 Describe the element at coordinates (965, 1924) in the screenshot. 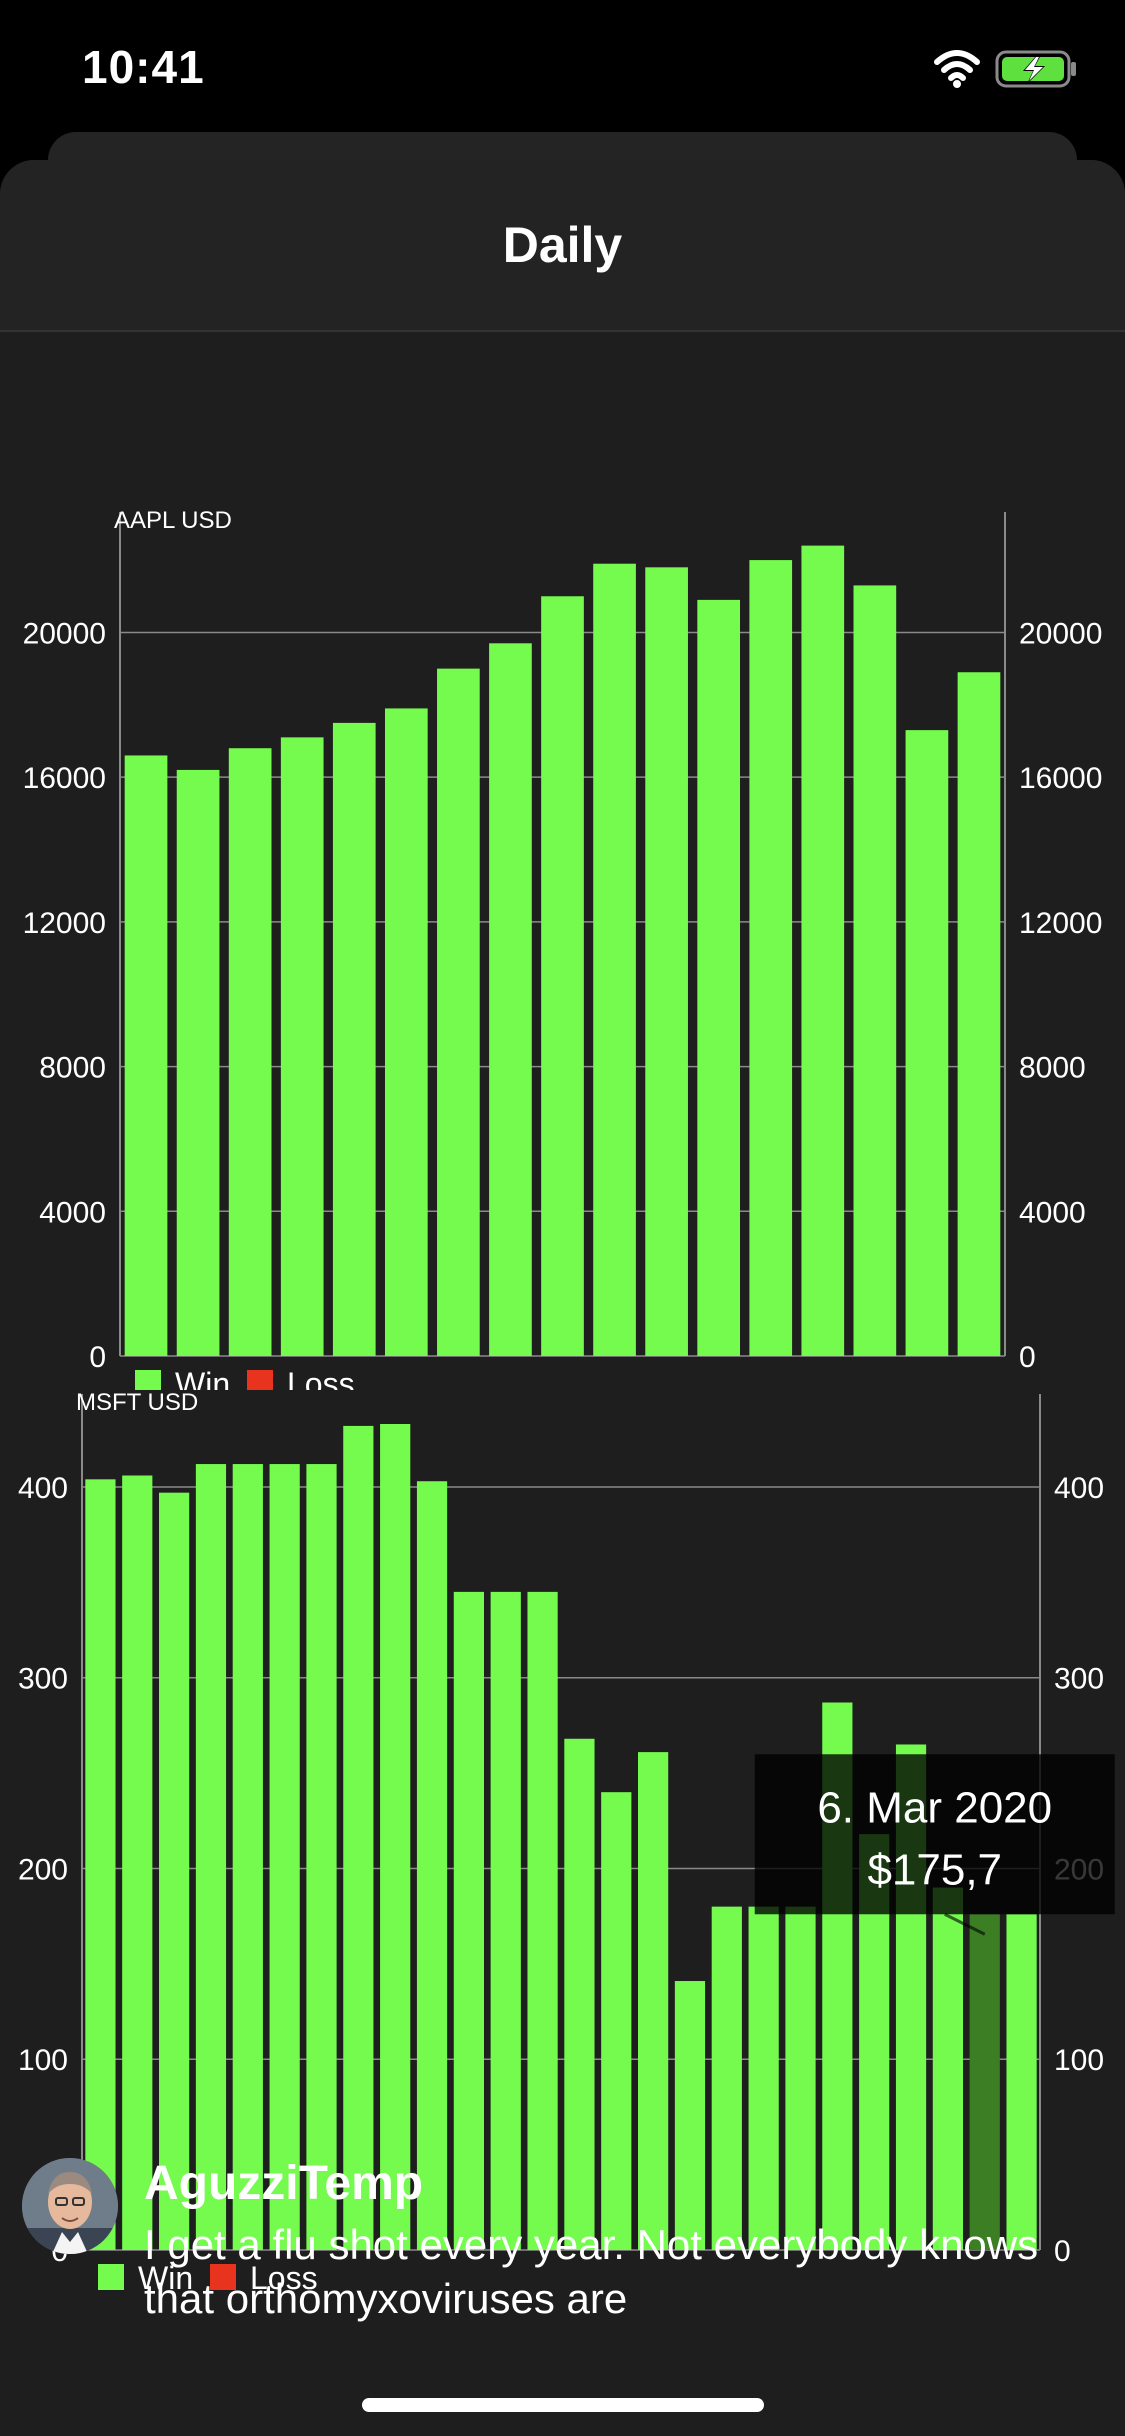

I see `tooltip-pointer` at that location.